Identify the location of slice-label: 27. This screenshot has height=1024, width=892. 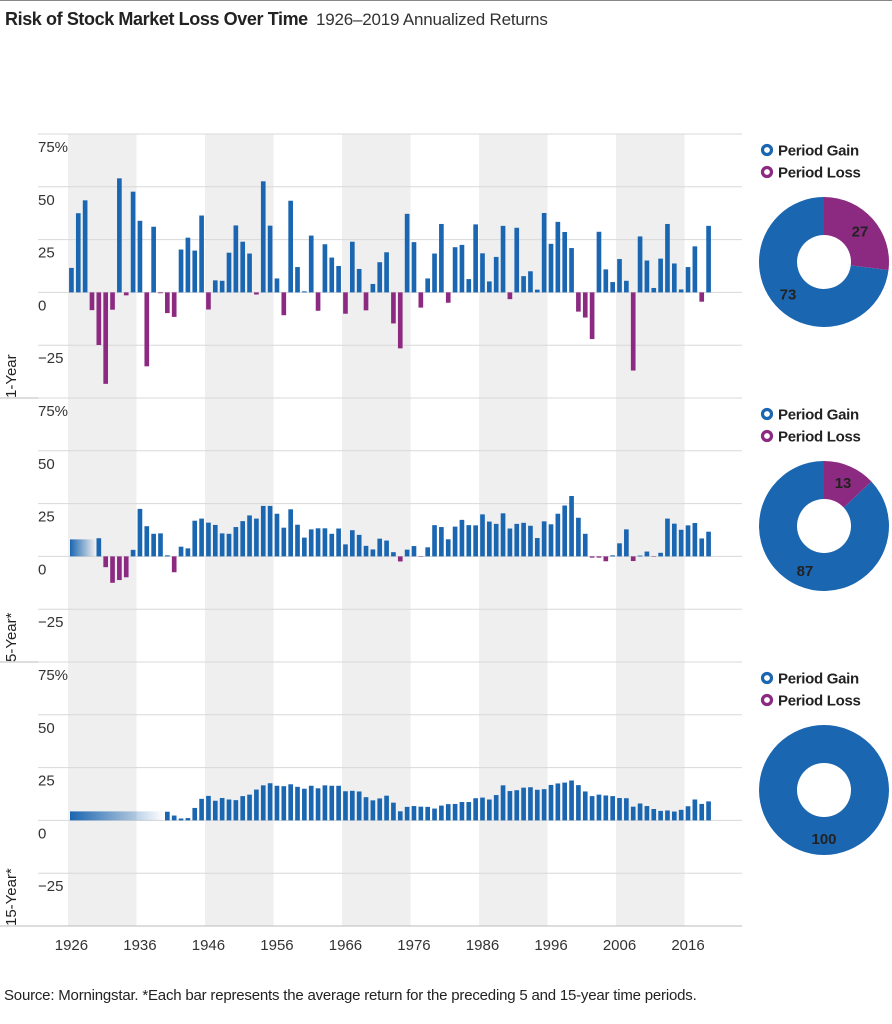
(860, 231).